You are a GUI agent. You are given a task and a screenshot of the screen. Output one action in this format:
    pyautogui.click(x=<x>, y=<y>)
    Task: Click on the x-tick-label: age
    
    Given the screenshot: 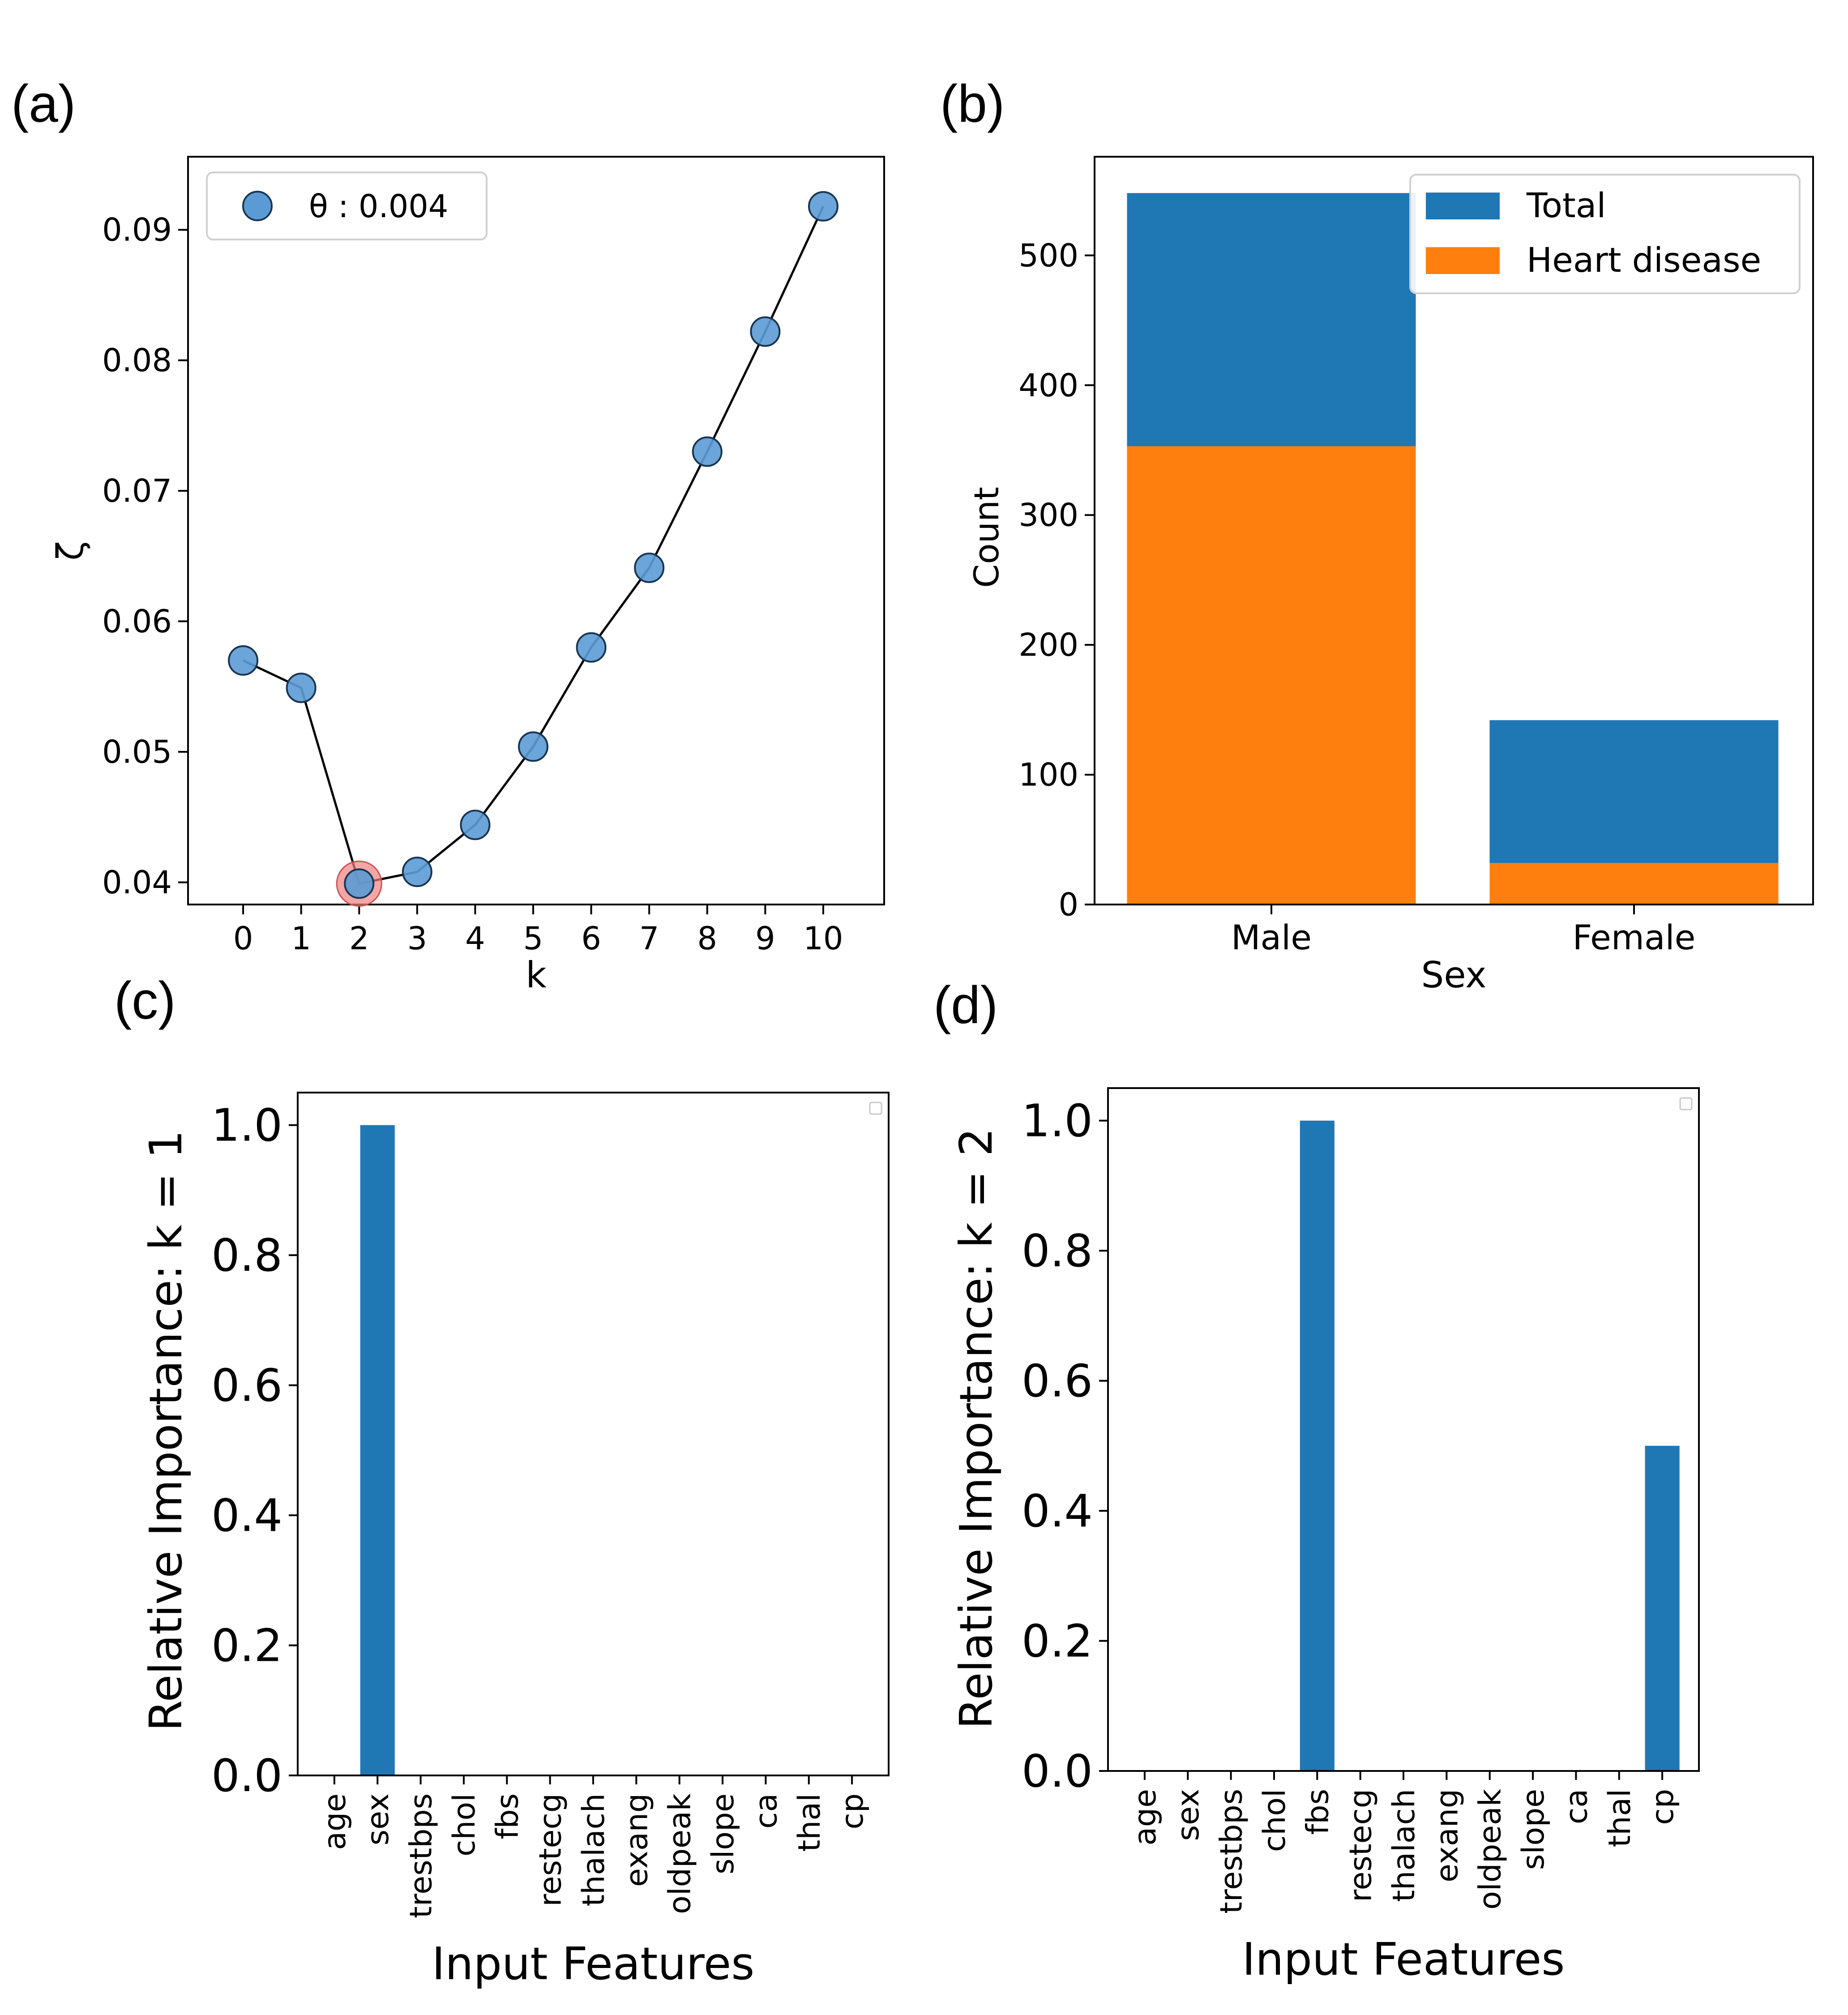 What is the action you would take?
    pyautogui.click(x=1145, y=1817)
    